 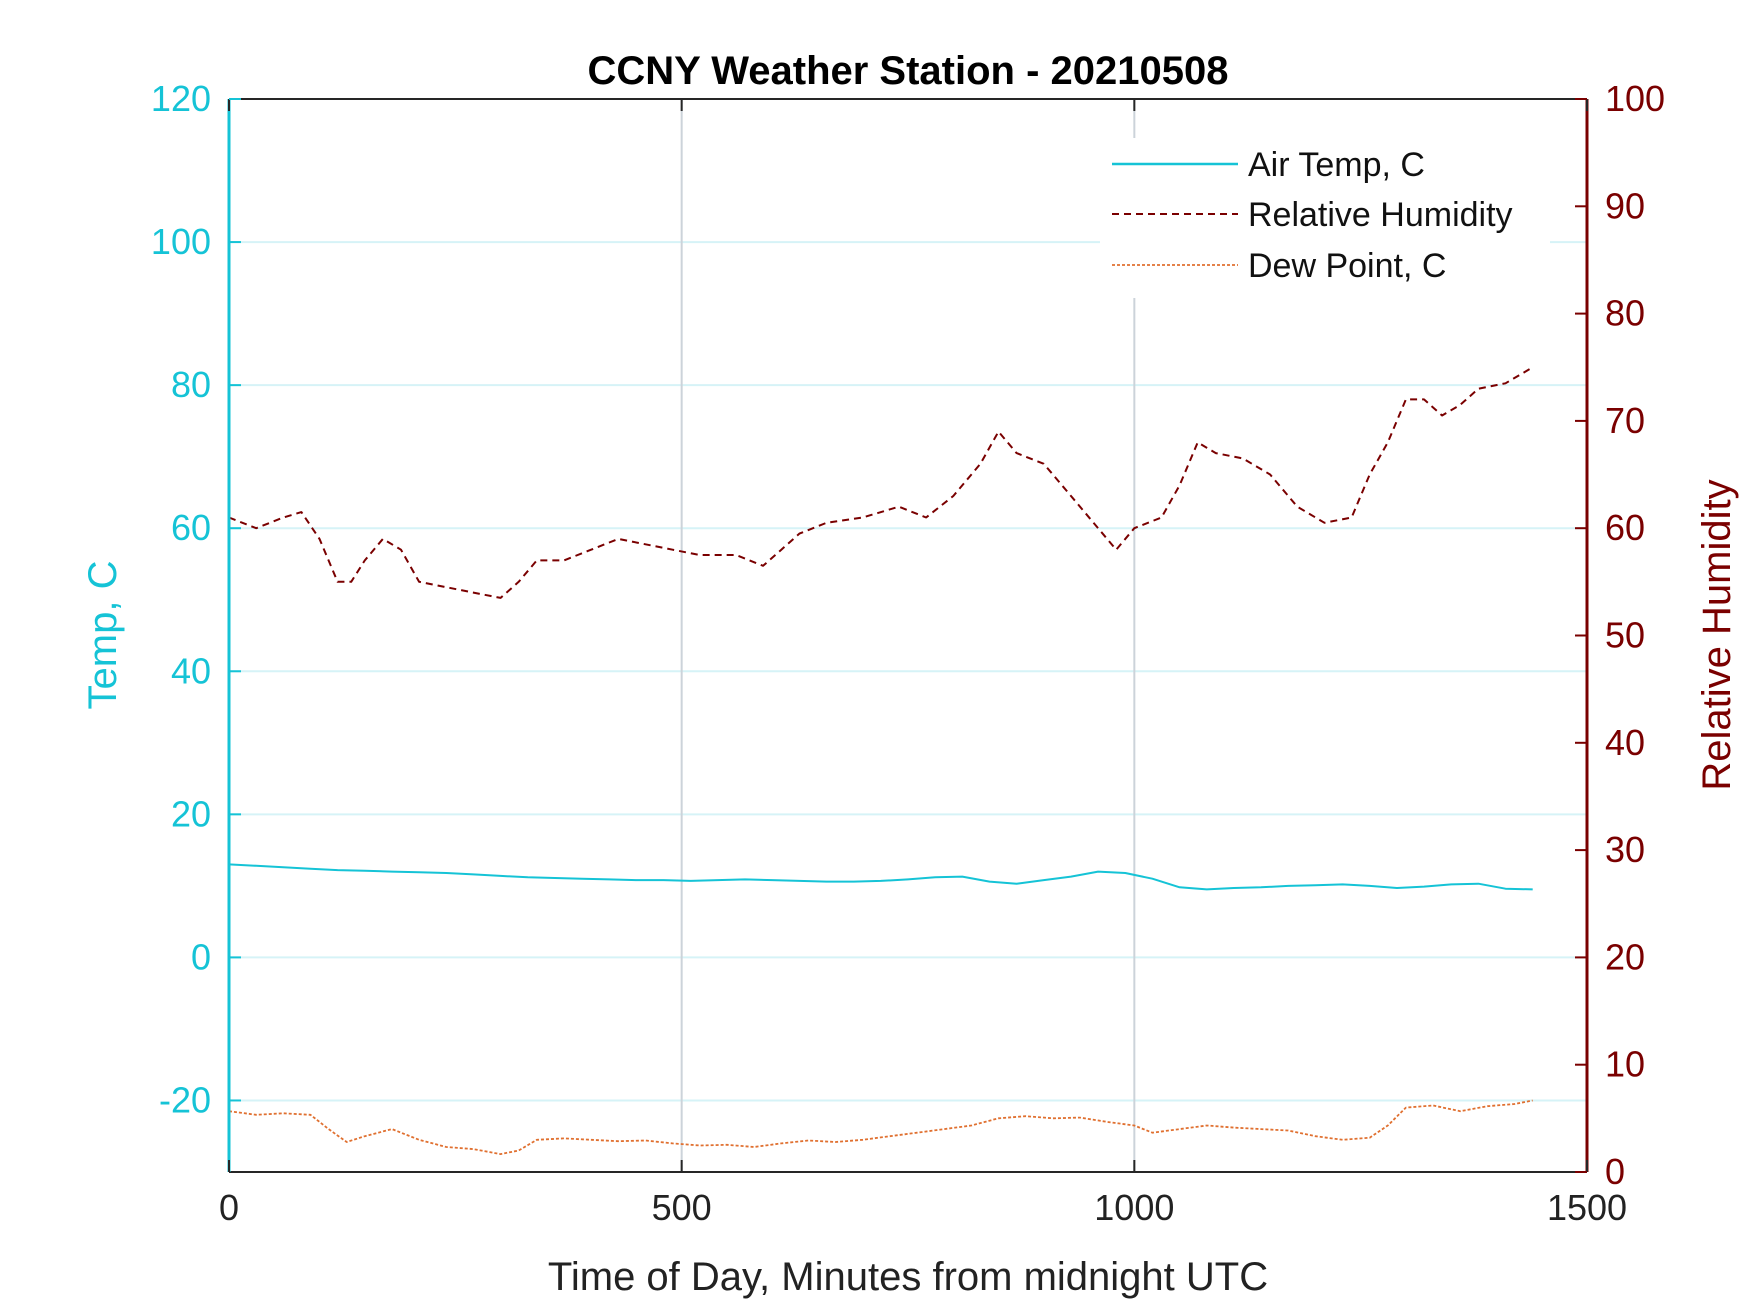 What do you see at coordinates (191, 527) in the screenshot?
I see `y-left-tick-label: 60` at bounding box center [191, 527].